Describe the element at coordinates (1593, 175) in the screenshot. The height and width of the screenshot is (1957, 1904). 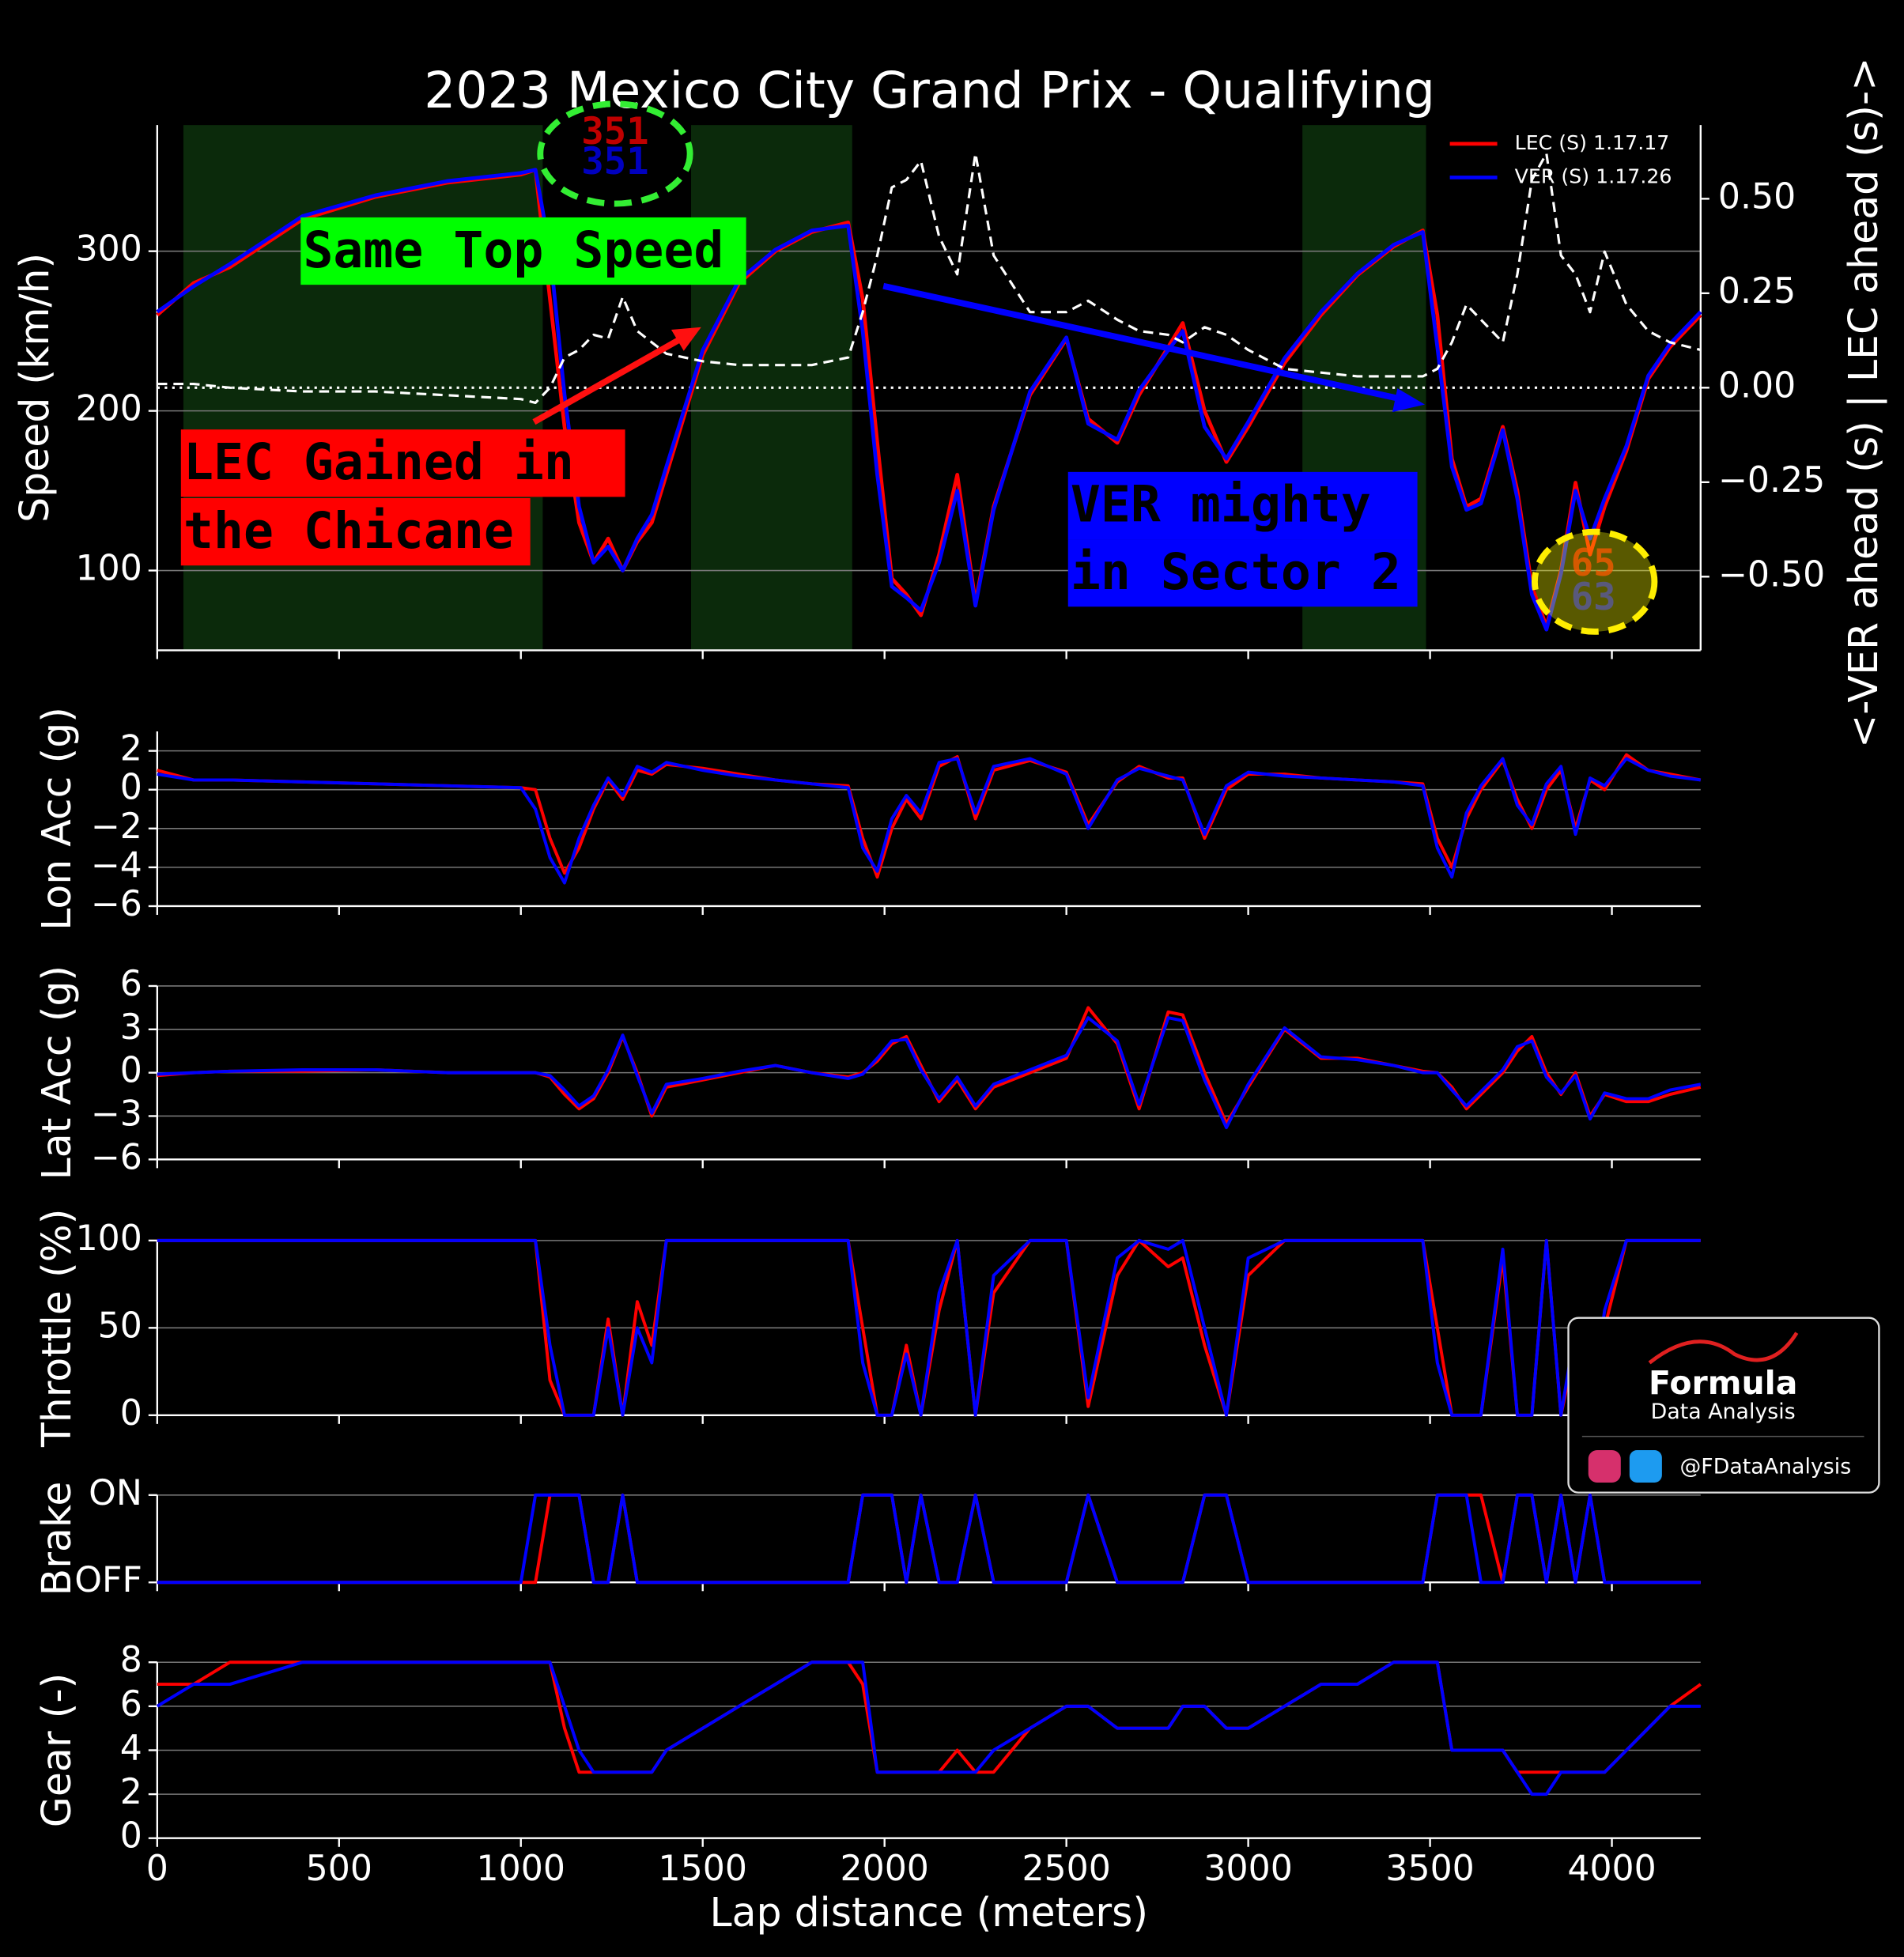
I see `legend-label: VER (S) 1.17.26` at that location.